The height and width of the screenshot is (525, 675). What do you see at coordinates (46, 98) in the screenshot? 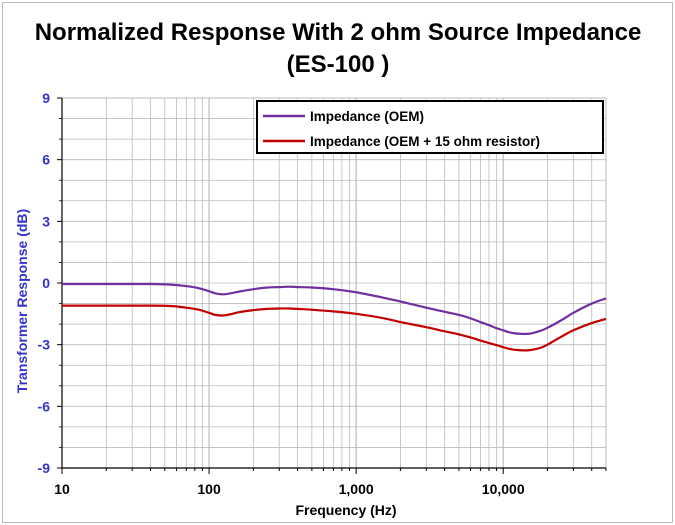
I see `y-tick-label: 9` at bounding box center [46, 98].